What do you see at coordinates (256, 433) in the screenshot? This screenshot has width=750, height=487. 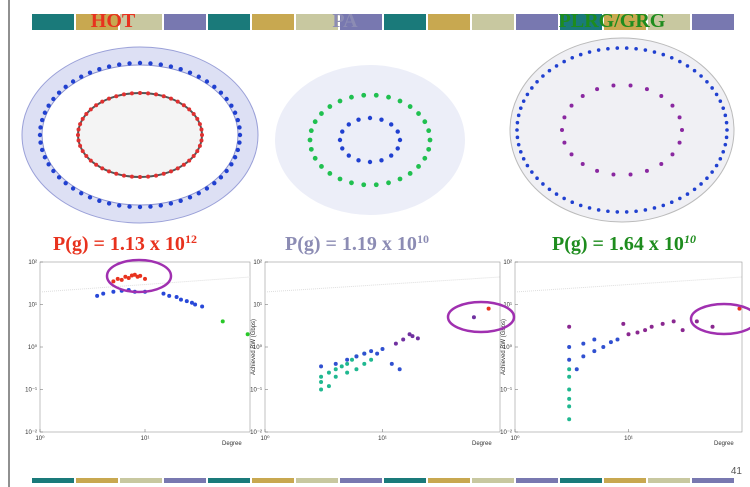 I see `y-tick-label: 10⁻²` at bounding box center [256, 433].